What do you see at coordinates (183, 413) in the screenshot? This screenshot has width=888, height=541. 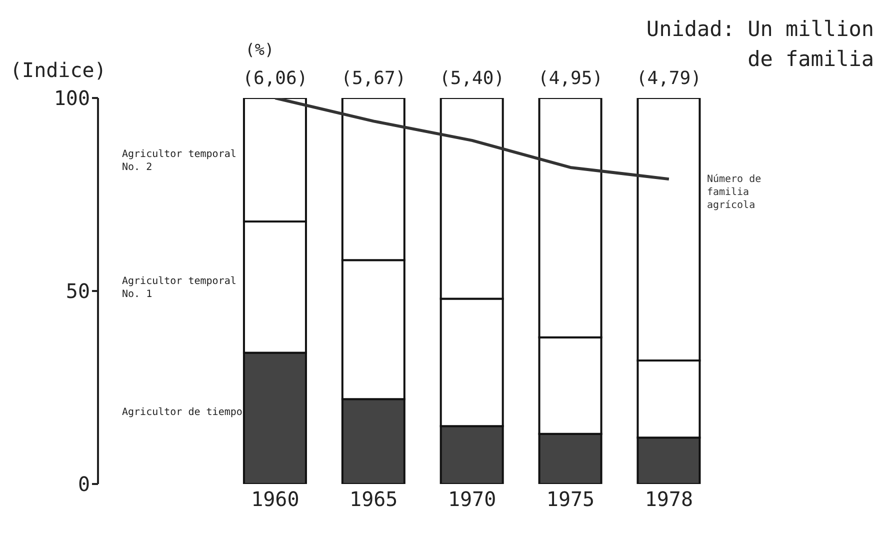 I see `series-label: Agricultor de tiempo` at bounding box center [183, 413].